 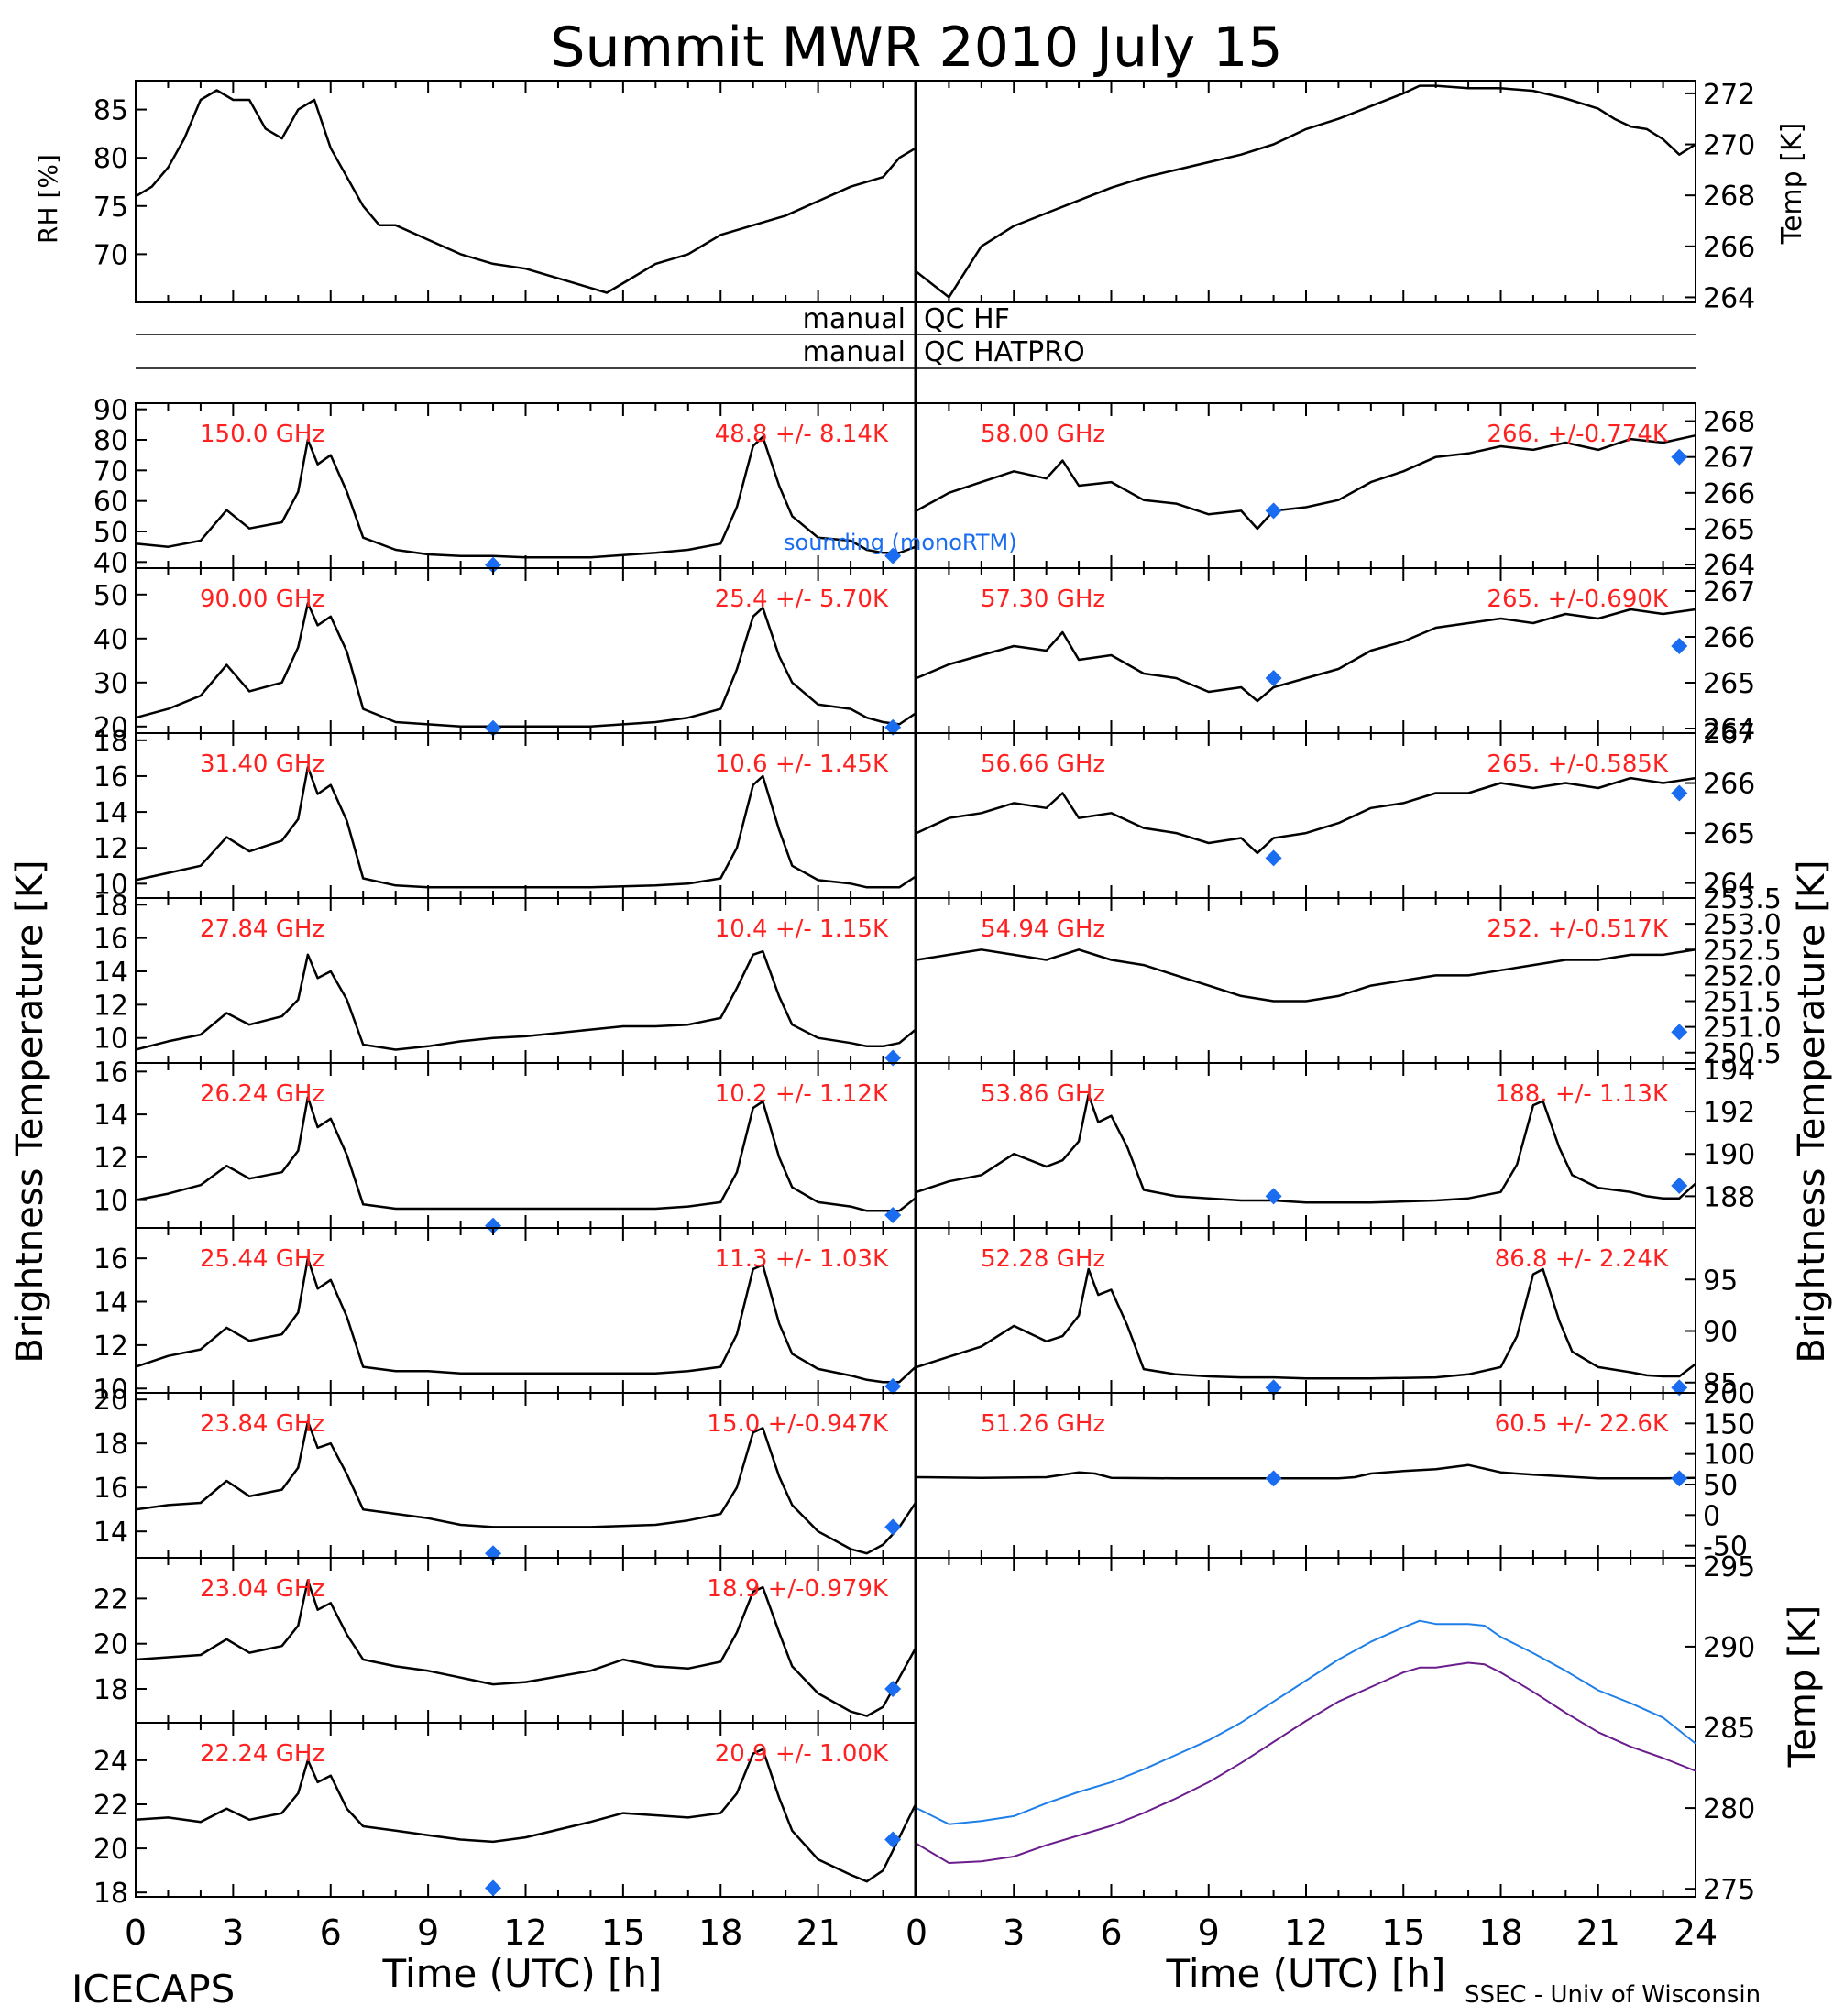 I want to click on y-tick-label: 12, so click(x=110, y=849).